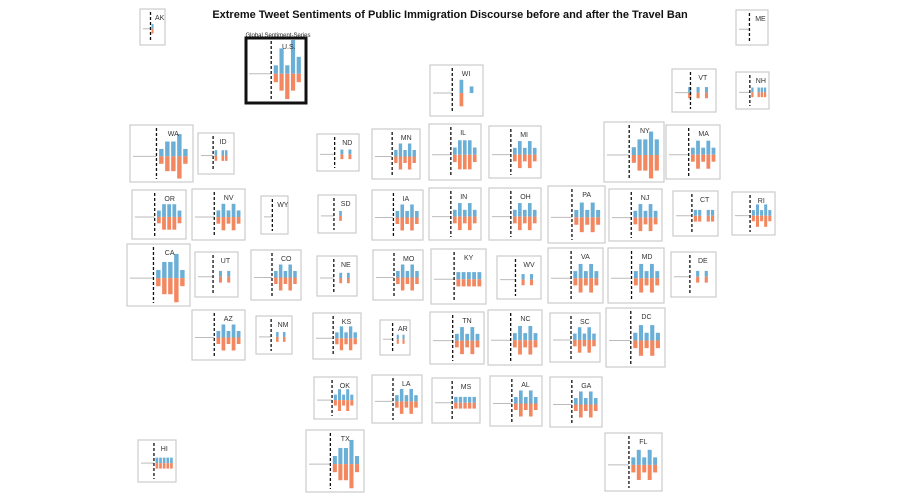 This screenshot has height=500, width=900. I want to click on state-code: KS, so click(347, 322).